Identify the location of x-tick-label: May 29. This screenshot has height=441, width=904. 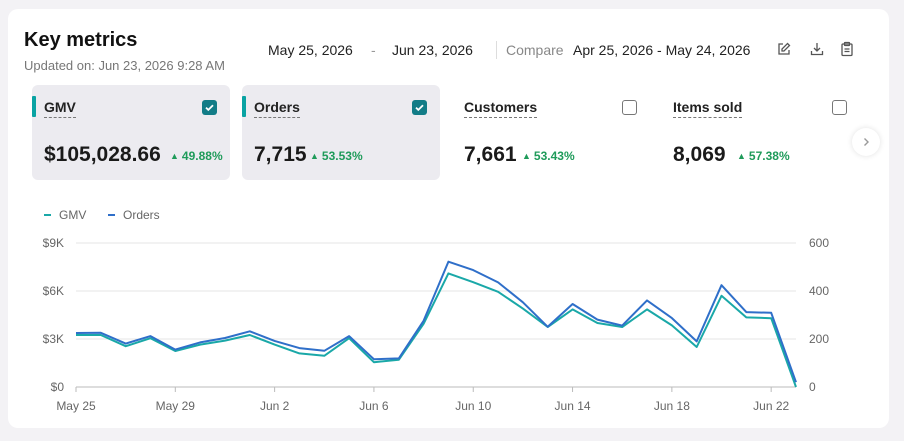
(176, 406).